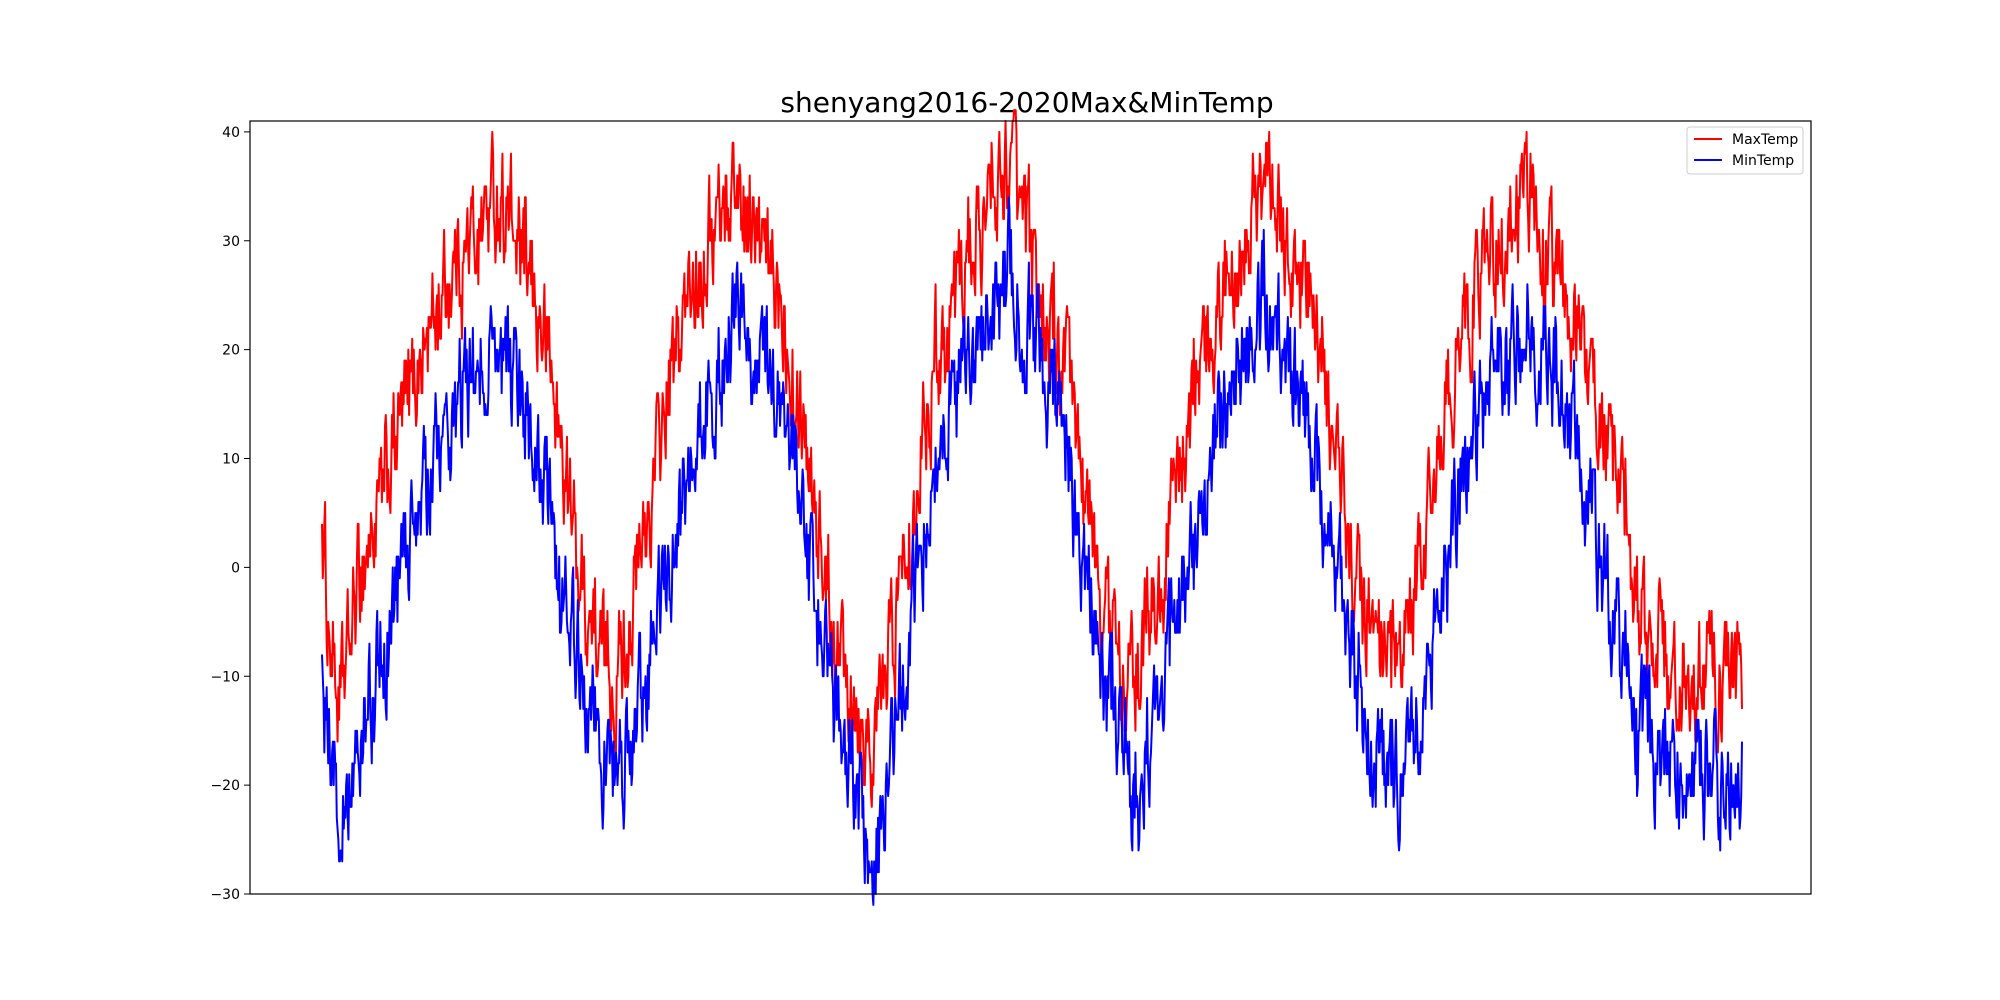  Describe the element at coordinates (231, 351) in the screenshot. I see `y-tick-label: 20` at that location.